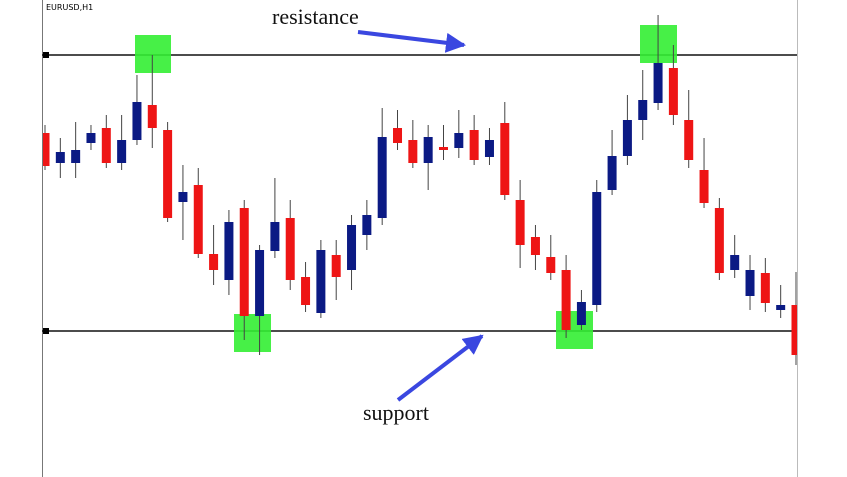 This screenshot has height=477, width=847. What do you see at coordinates (315, 16) in the screenshot?
I see `annotation-label: resistance` at bounding box center [315, 16].